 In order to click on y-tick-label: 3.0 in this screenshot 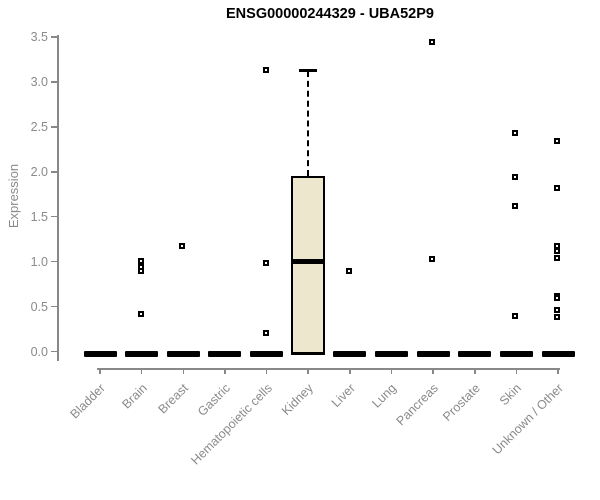, I will do `click(39, 81)`.